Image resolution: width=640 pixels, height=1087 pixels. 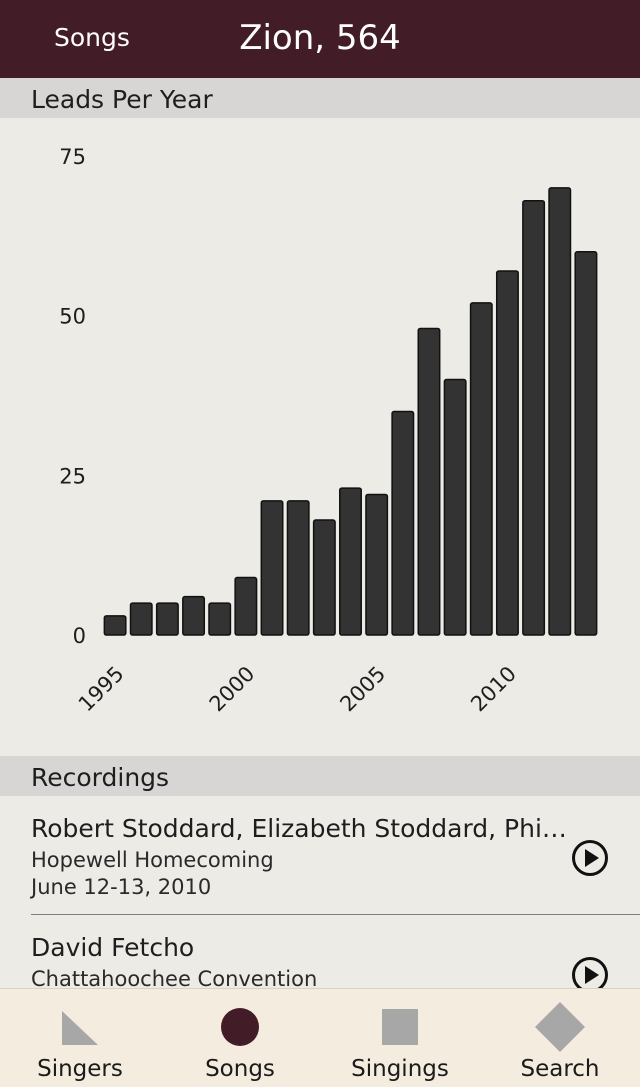 I want to click on bar-2002, so click(x=298, y=568).